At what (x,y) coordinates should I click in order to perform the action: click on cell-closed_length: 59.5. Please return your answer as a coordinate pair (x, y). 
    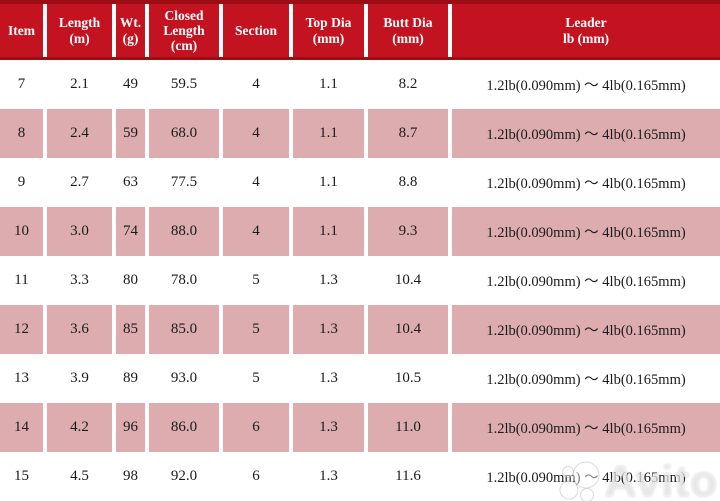
    Looking at the image, I should click on (184, 84).